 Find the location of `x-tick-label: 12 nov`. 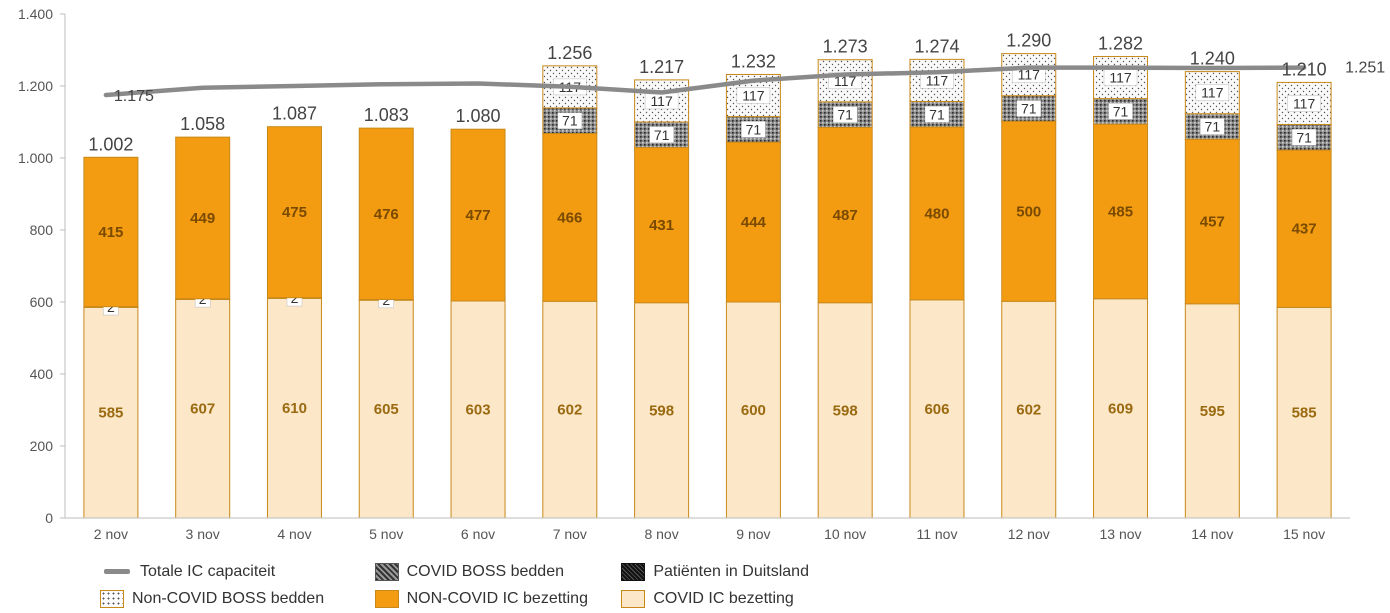

x-tick-label: 12 nov is located at coordinates (1029, 534).